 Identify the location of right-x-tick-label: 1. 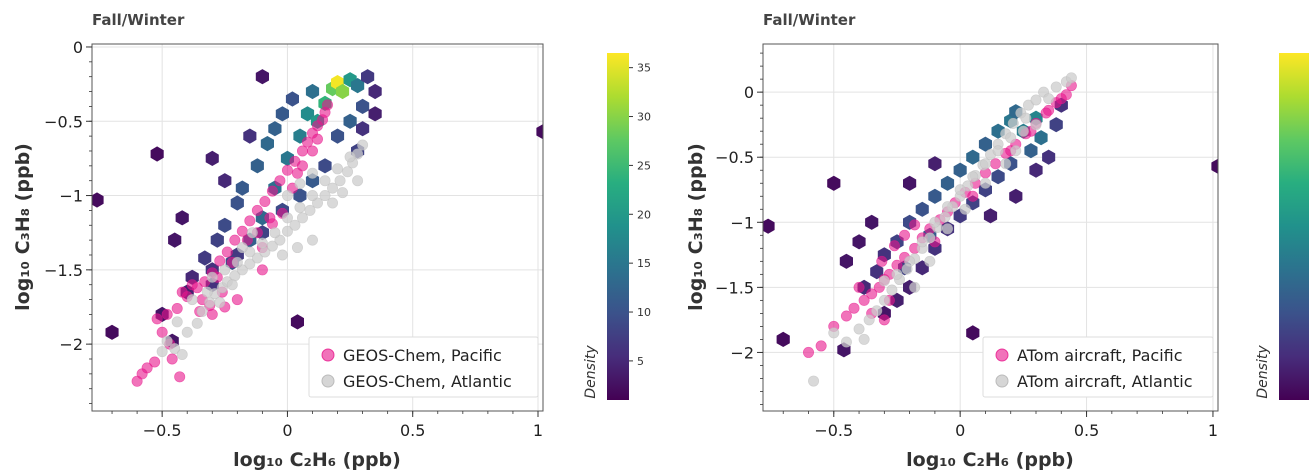
(1213, 430).